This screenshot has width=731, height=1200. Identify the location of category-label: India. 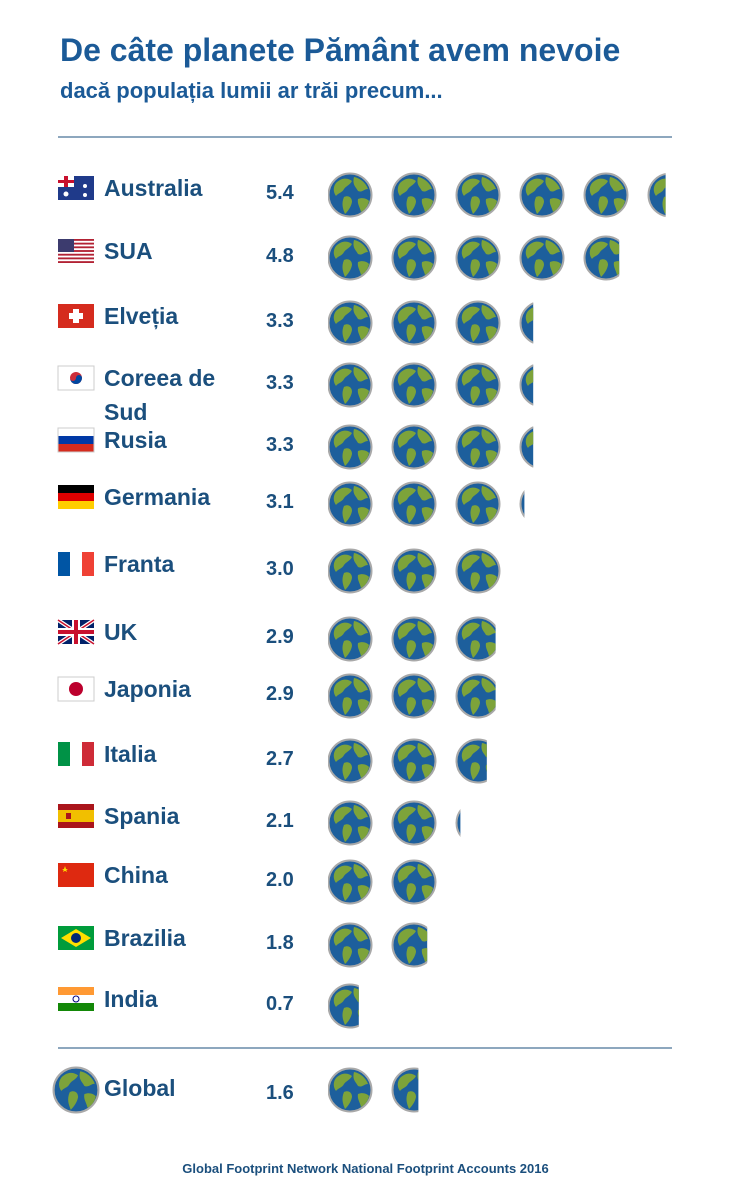
(131, 999).